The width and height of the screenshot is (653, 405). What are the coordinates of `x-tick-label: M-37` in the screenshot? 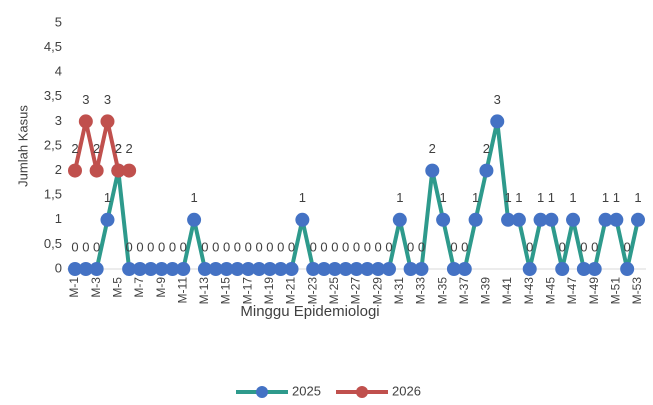 It's located at (464, 291).